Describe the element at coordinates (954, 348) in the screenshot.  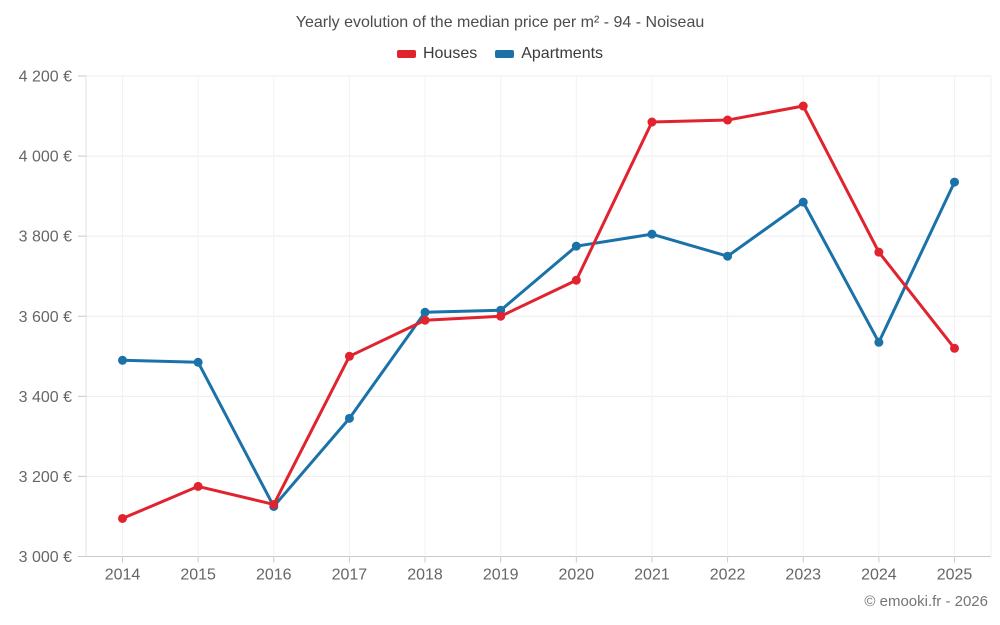
I see `data-point-houses-2025` at that location.